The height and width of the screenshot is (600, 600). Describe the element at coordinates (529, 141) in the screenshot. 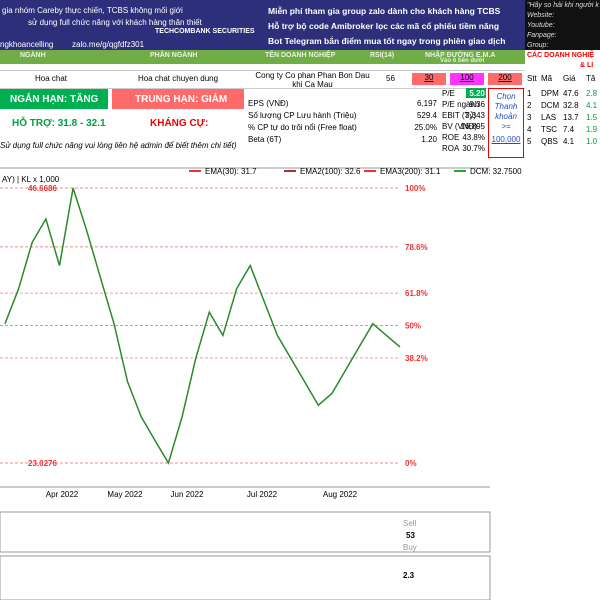

I see `peer-cell: 5` at that location.